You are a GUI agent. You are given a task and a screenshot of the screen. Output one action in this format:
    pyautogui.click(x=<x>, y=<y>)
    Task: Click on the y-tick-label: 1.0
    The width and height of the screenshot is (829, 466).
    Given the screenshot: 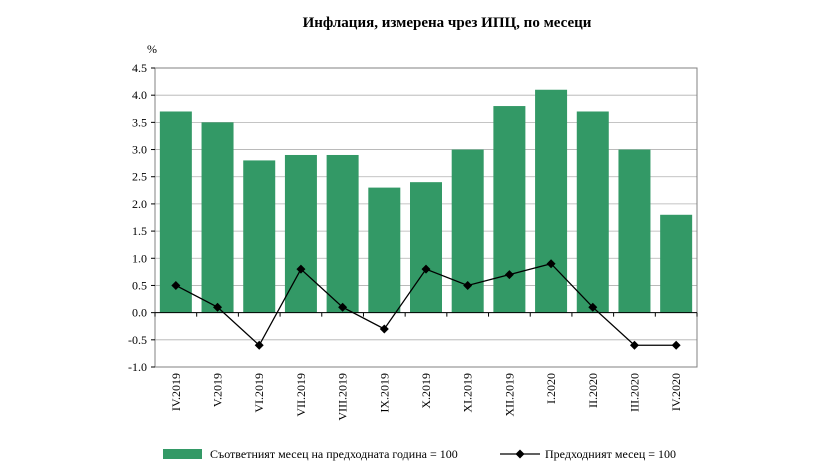 What is the action you would take?
    pyautogui.click(x=139, y=258)
    